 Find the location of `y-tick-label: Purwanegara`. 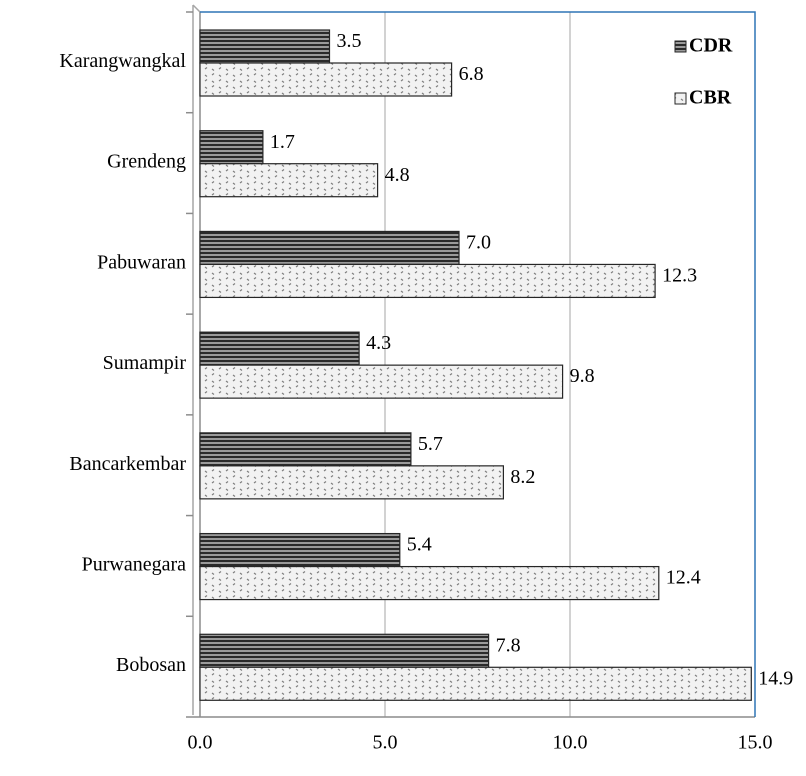

y-tick-label: Purwanegara is located at coordinates (134, 565).